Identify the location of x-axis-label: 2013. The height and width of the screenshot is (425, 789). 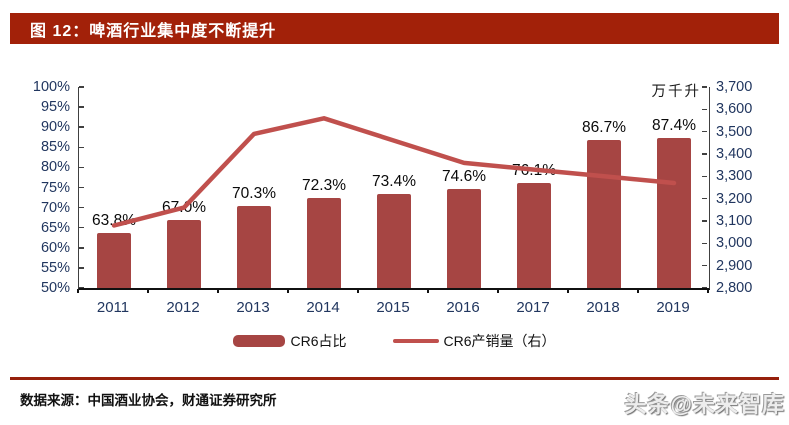
(253, 307).